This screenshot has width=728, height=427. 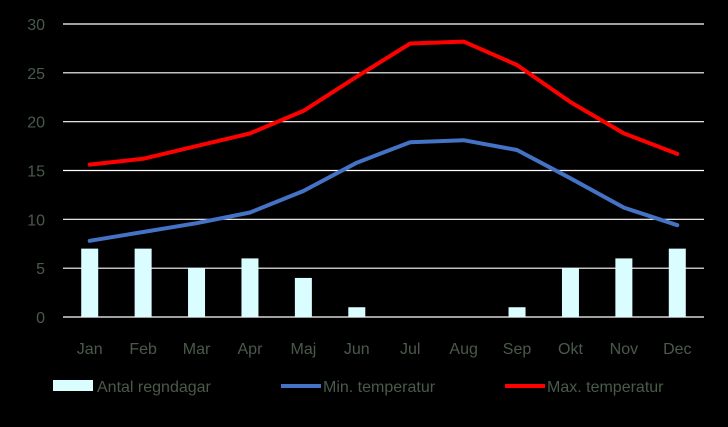 I want to click on bar-maj, so click(x=303, y=297).